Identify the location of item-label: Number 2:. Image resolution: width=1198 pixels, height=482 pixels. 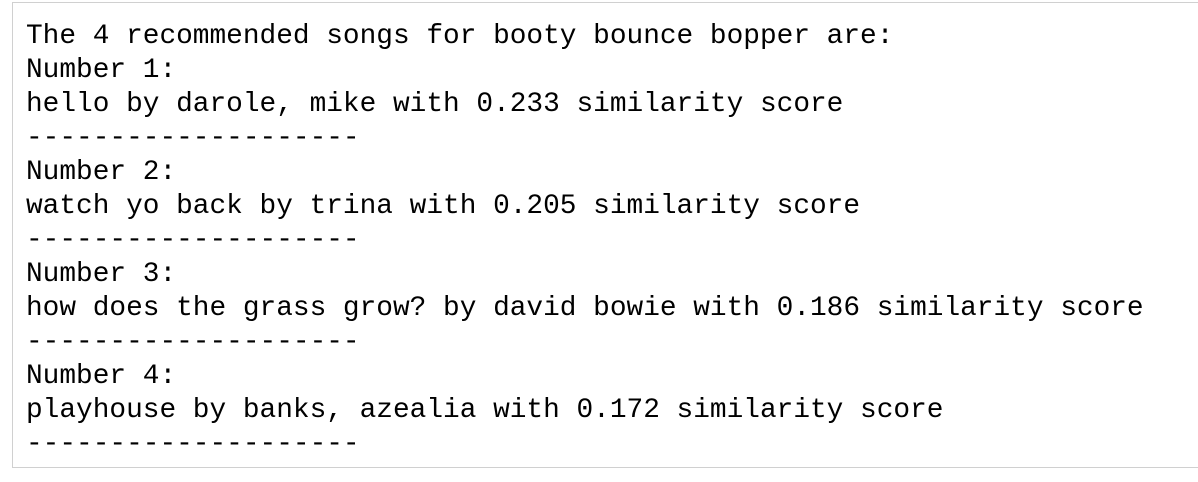
(101, 172).